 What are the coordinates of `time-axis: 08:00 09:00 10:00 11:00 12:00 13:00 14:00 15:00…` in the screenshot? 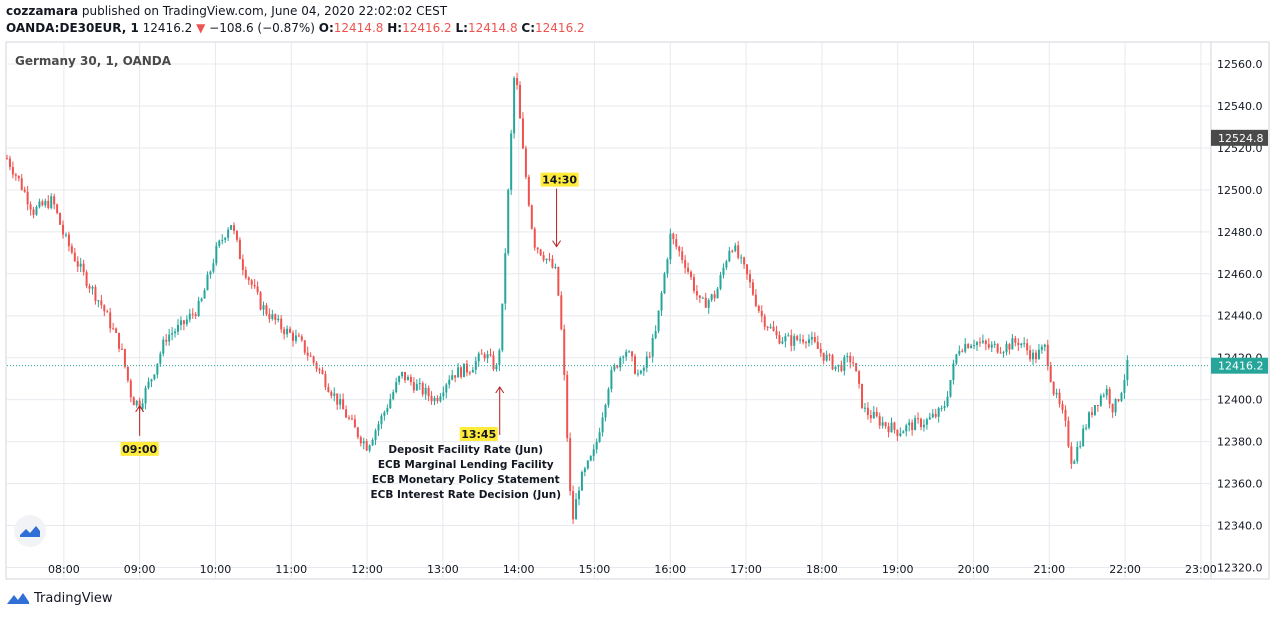 It's located at (632, 569).